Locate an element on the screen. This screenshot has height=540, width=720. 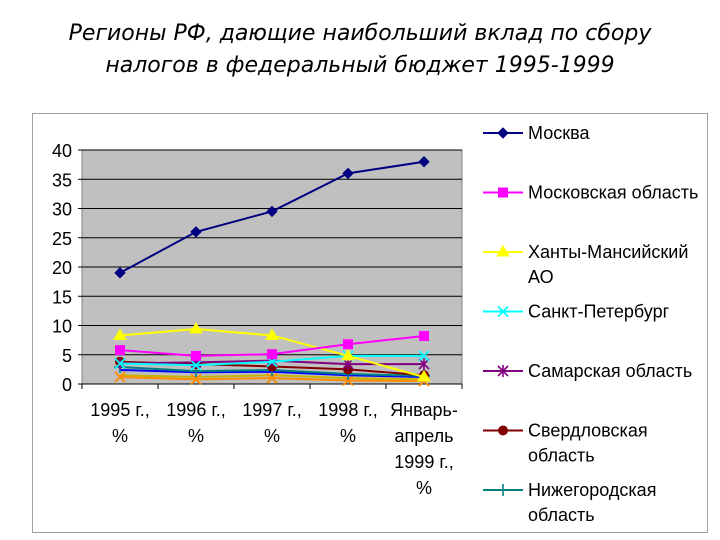
legend-entry-line: Санкт-Петербург is located at coordinates (599, 312).